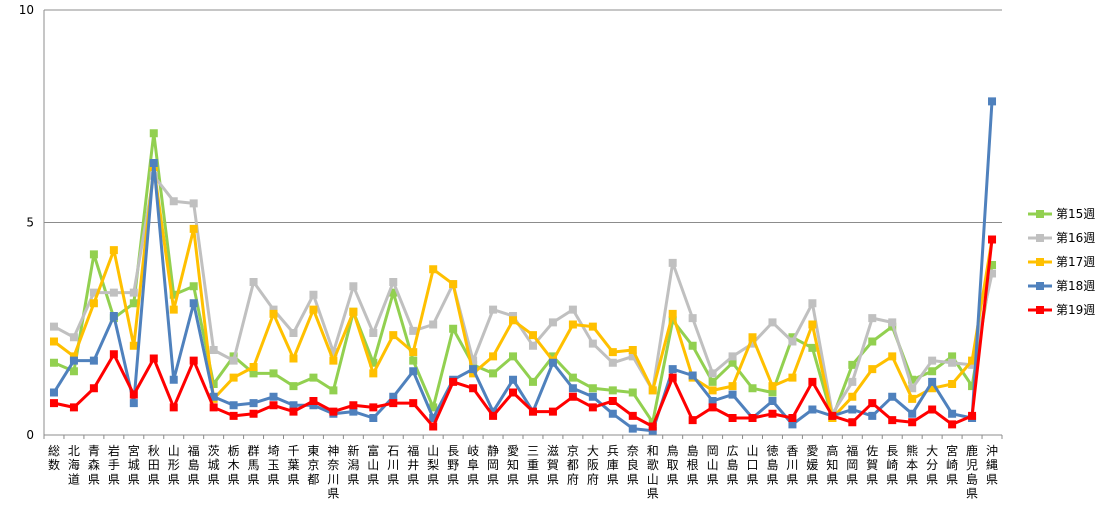 This screenshot has width=1110, height=527. Describe the element at coordinates (952, 464) in the screenshot. I see `x-tick-label-45: 宮崎県` at that location.